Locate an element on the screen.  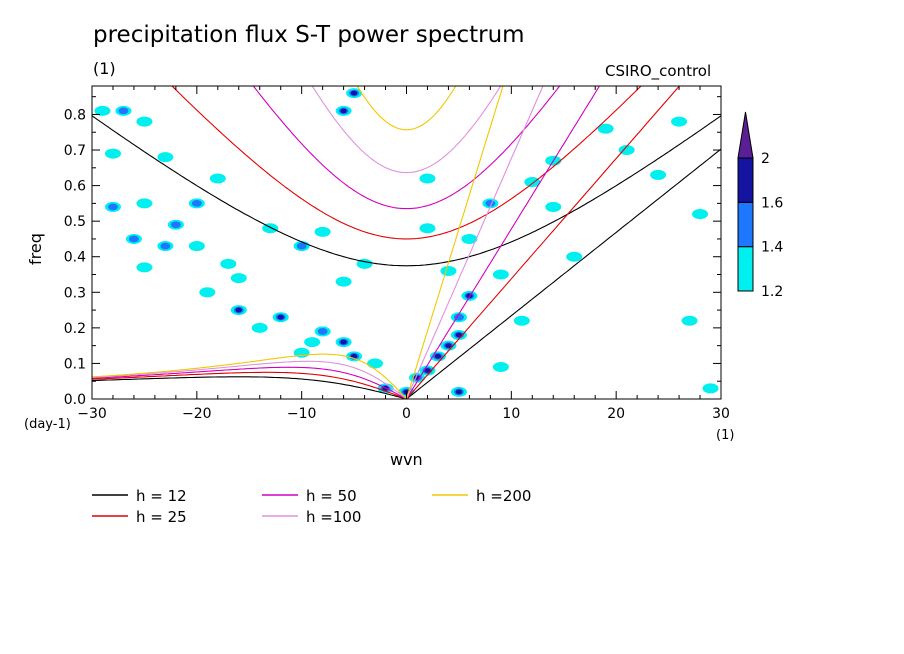
y-tick-label: 0.0 is located at coordinates (75, 400).